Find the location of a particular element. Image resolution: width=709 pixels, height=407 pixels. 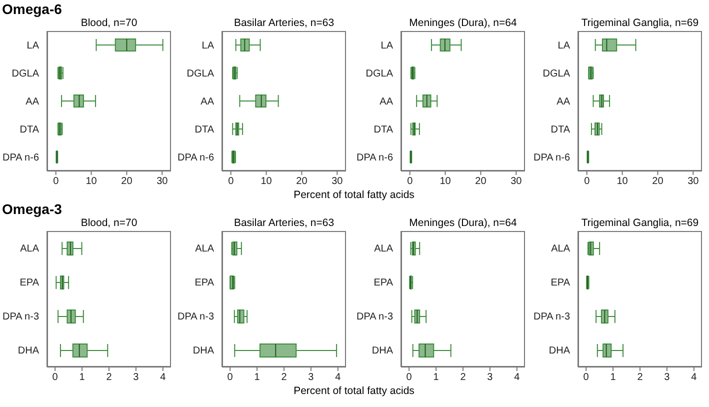

text: Omega-3 is located at coordinates (32, 209).